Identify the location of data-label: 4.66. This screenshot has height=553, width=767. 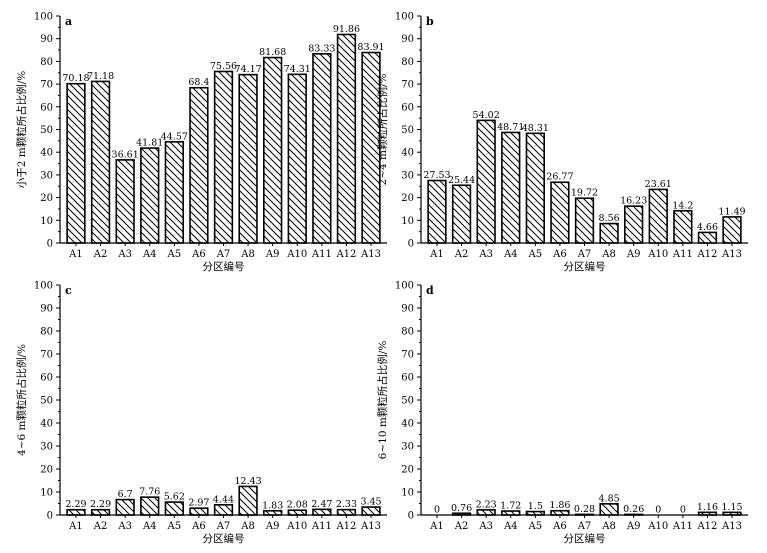
(707, 227).